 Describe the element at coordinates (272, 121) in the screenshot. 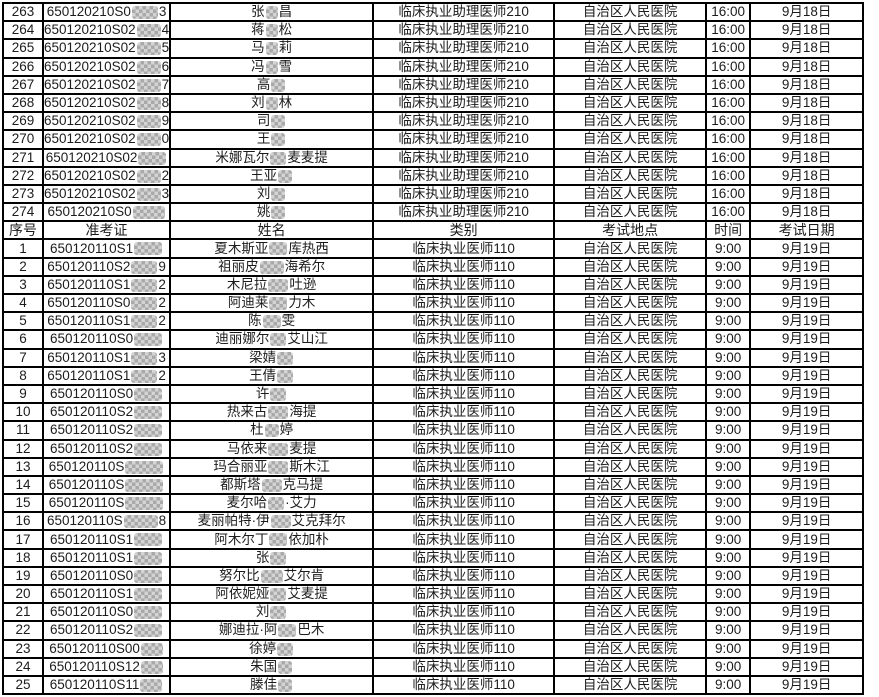

I see `cell-name: 司` at that location.